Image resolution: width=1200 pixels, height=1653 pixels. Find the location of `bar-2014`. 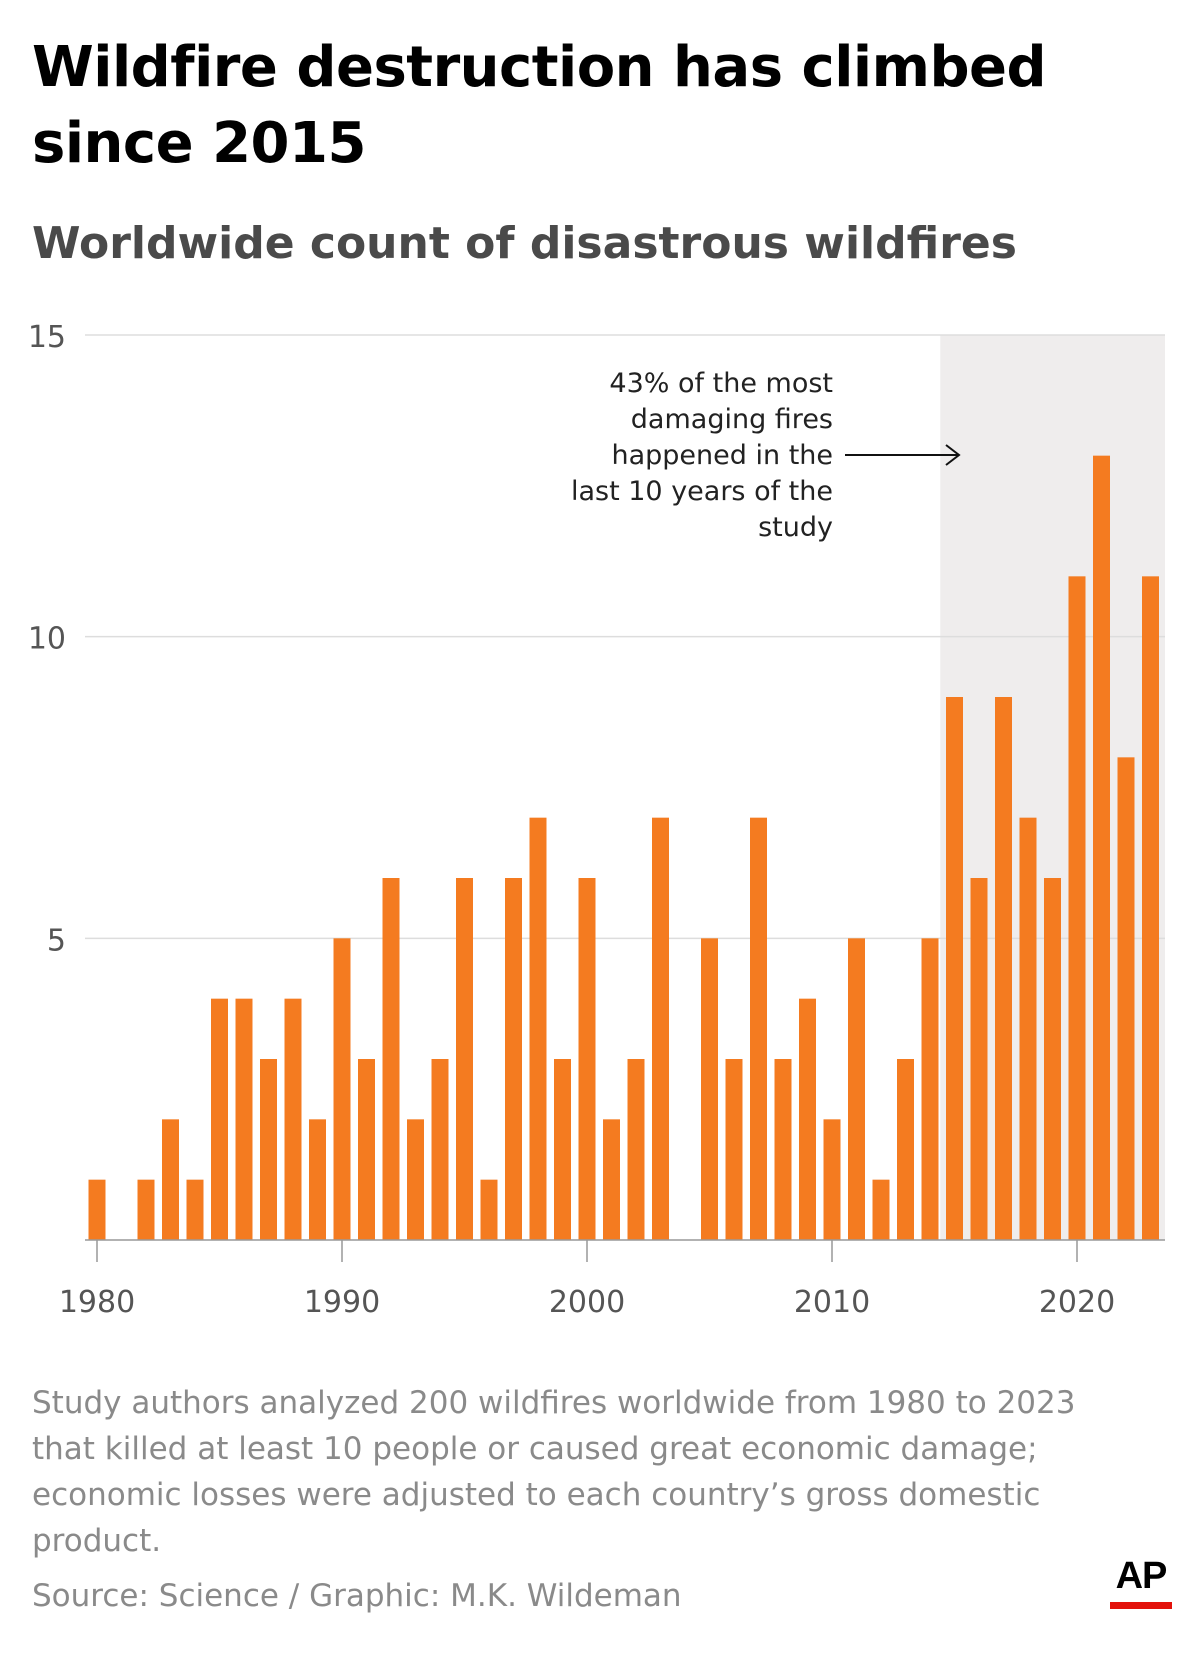

bar-2014 is located at coordinates (930, 1089).